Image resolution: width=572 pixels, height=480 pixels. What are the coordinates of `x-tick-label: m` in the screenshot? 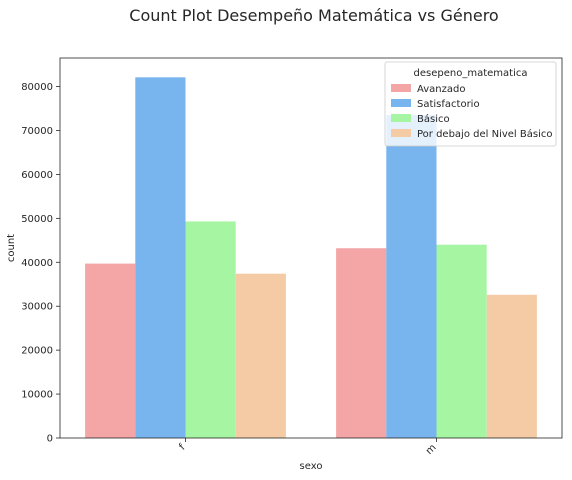 It's located at (431, 449).